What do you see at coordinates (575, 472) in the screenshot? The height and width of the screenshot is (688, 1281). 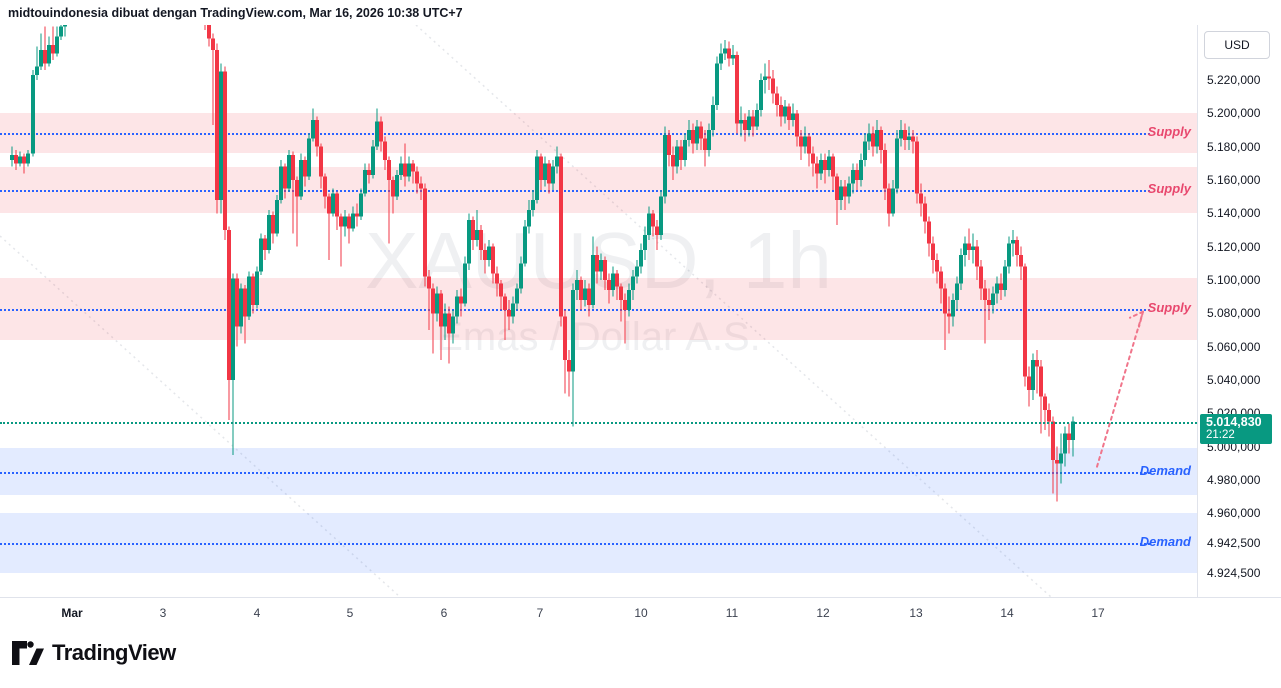 I see `demand-zone-midline` at bounding box center [575, 472].